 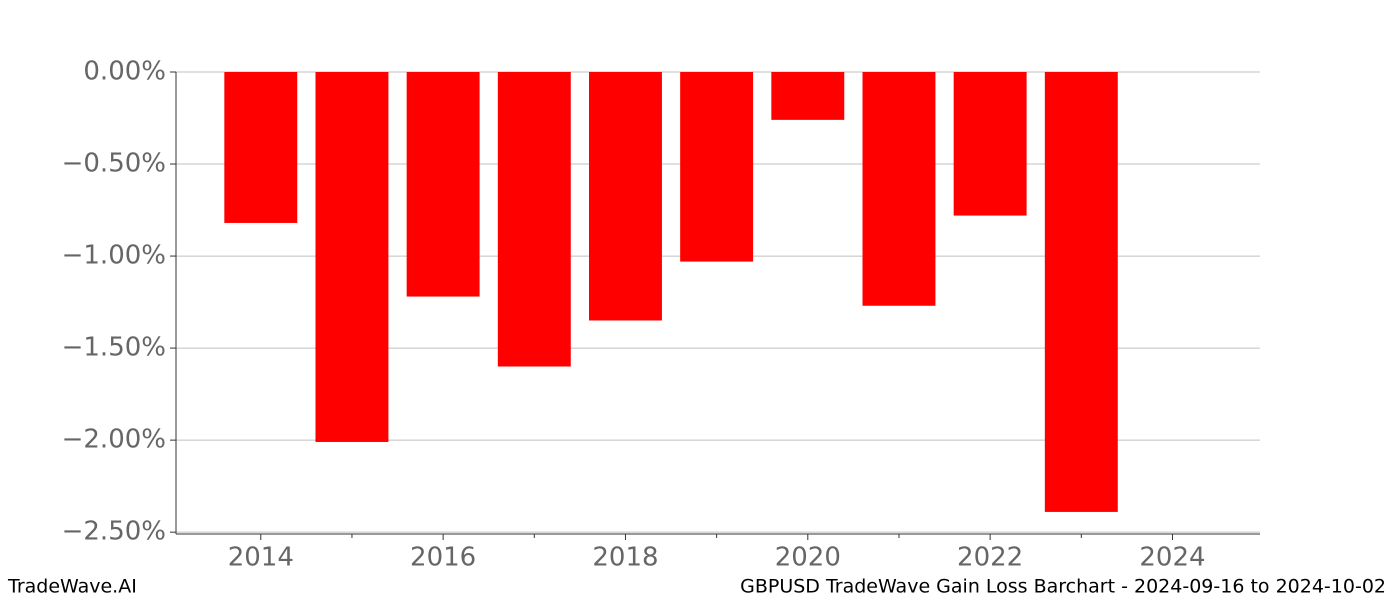 I want to click on x-tick-label: 2014, so click(x=261, y=558).